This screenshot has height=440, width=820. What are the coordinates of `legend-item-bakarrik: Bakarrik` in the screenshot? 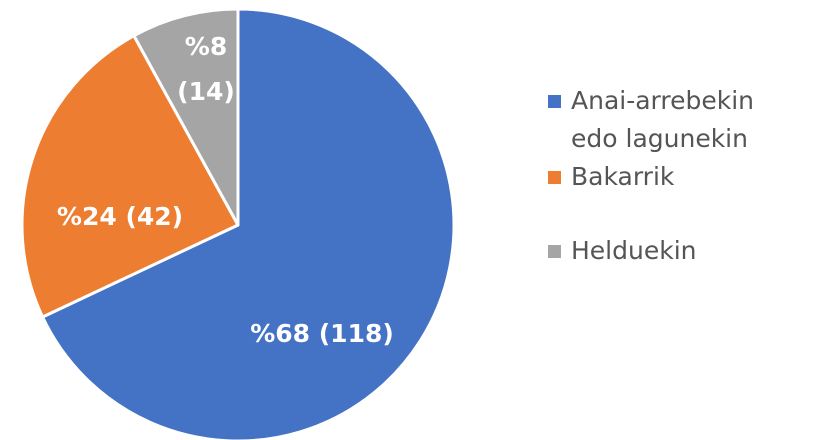 It's located at (682, 177).